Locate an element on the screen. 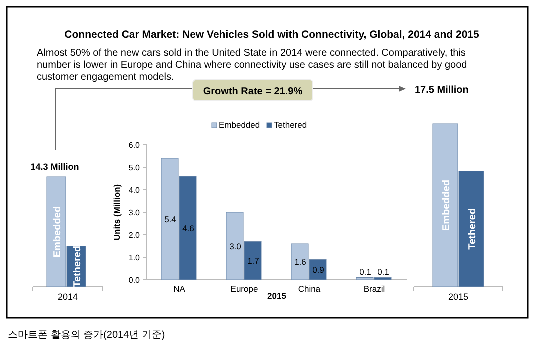  text: 14.3 Million is located at coordinates (55, 167).